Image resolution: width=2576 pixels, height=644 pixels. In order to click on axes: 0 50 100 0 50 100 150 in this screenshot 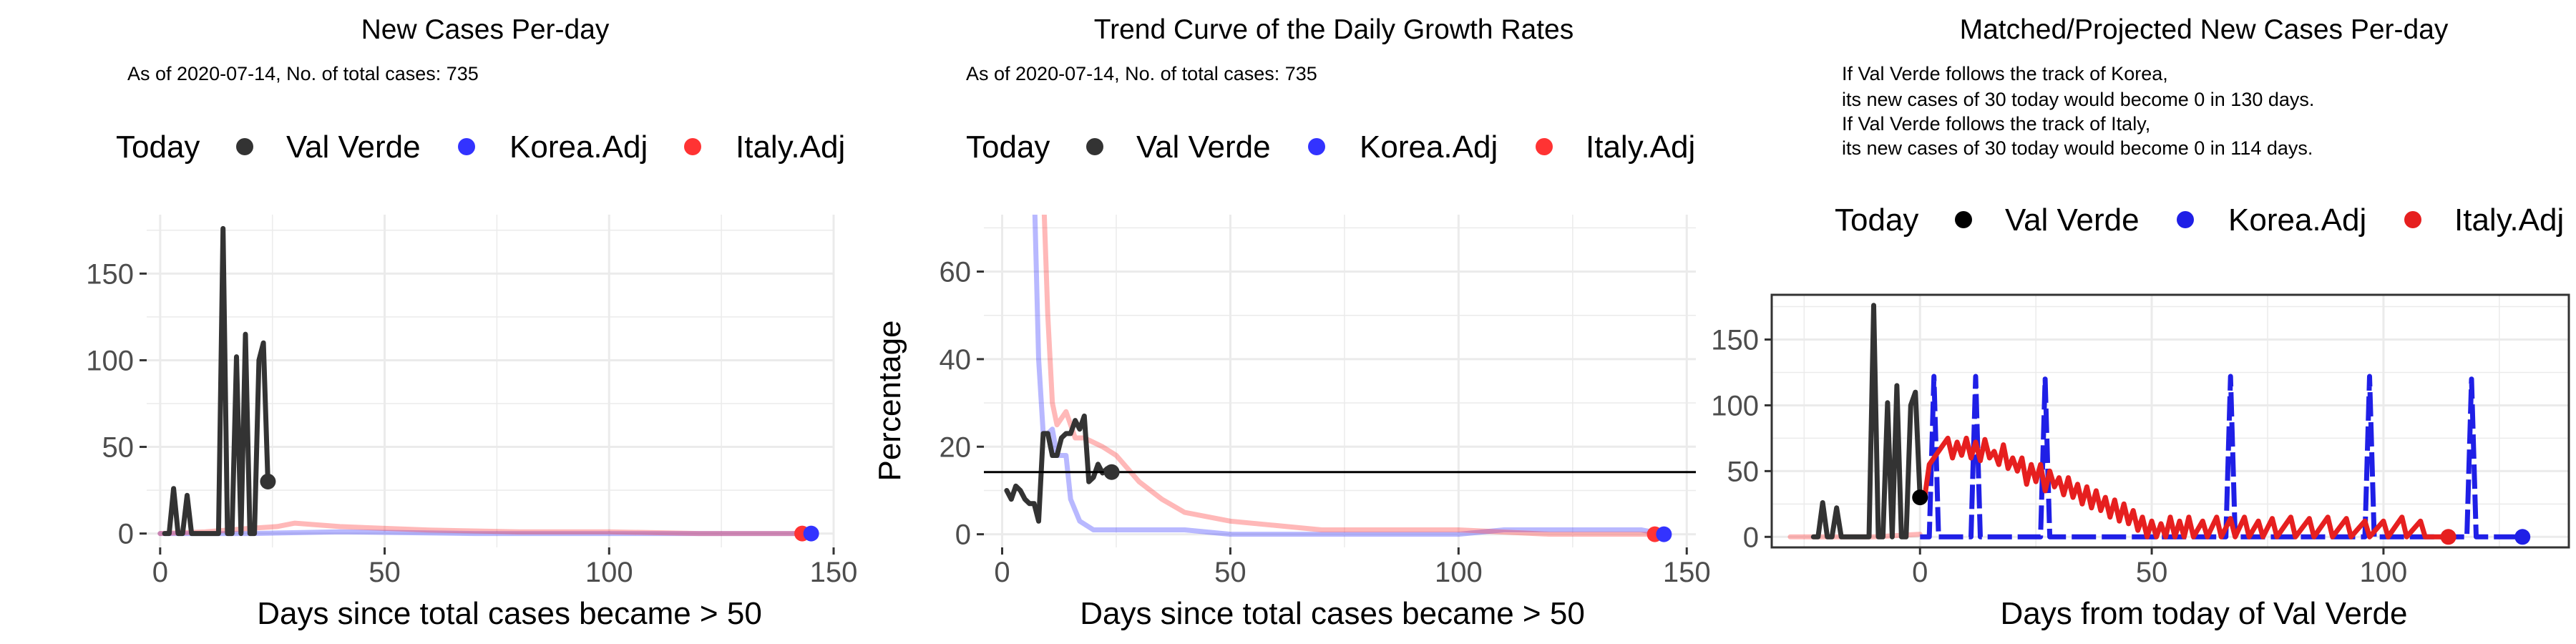, I will do `click(2059, 456)`.